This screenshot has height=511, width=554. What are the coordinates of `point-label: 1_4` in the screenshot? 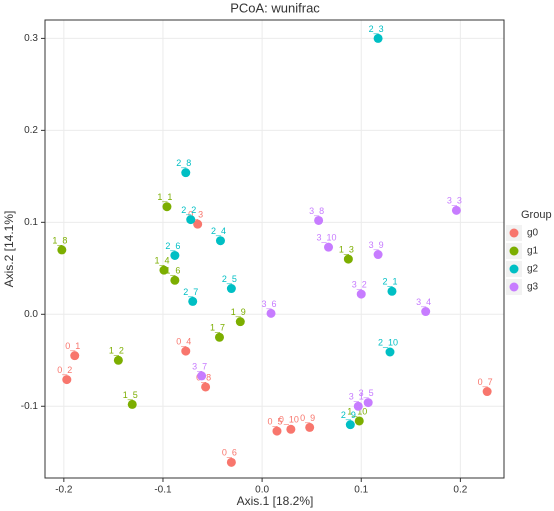 It's located at (161, 261).